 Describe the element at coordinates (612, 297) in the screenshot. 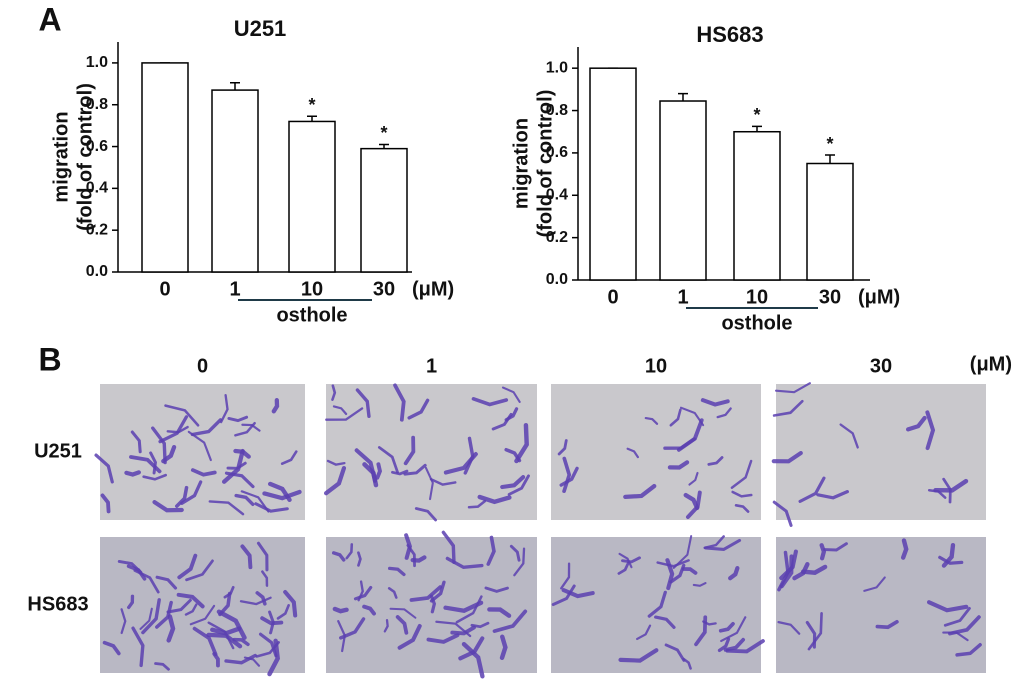

I see `x-tick-label: 0` at that location.